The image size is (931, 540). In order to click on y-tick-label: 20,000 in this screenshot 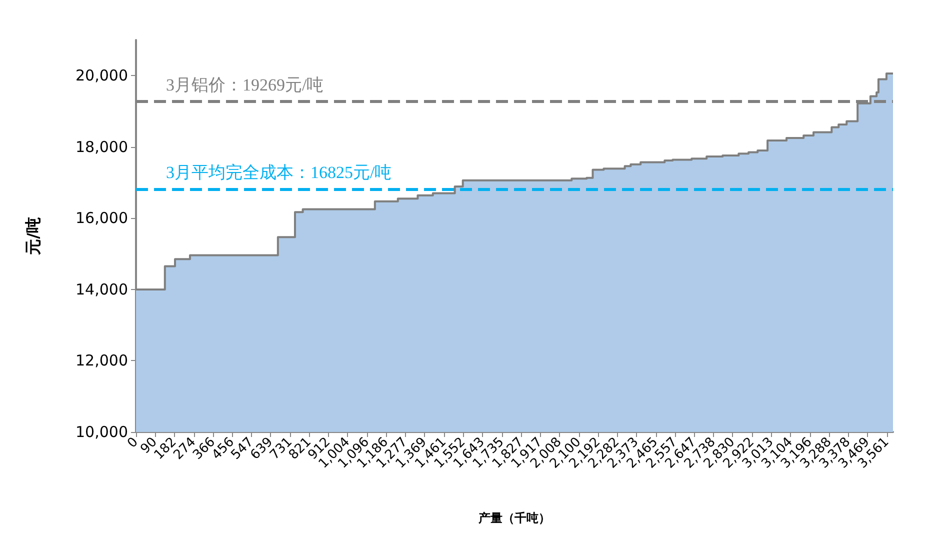, I will do `click(102, 75)`.